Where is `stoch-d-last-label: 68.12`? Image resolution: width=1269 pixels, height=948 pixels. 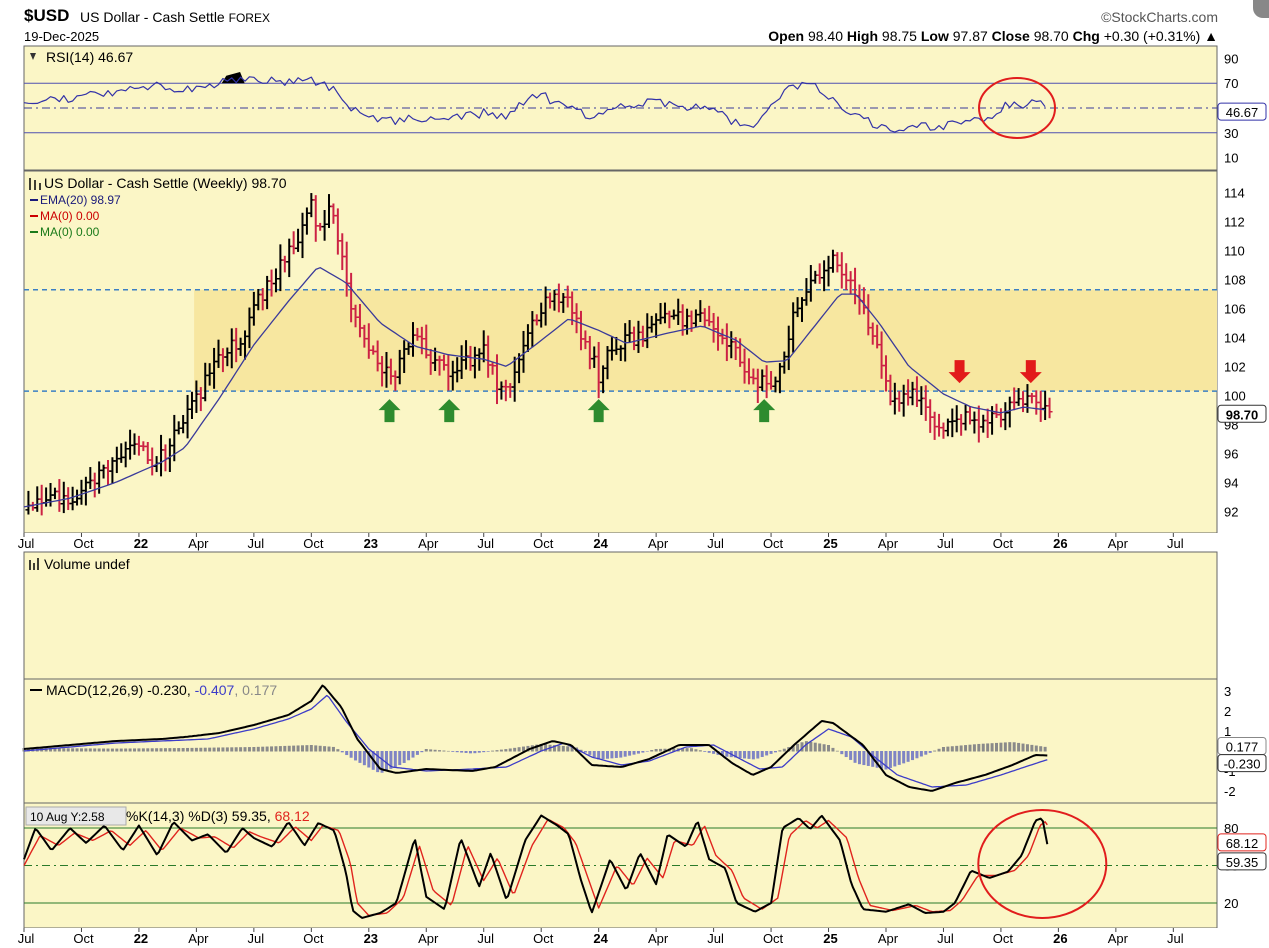
stoch-d-last-label: 68.12 is located at coordinates (1242, 843).